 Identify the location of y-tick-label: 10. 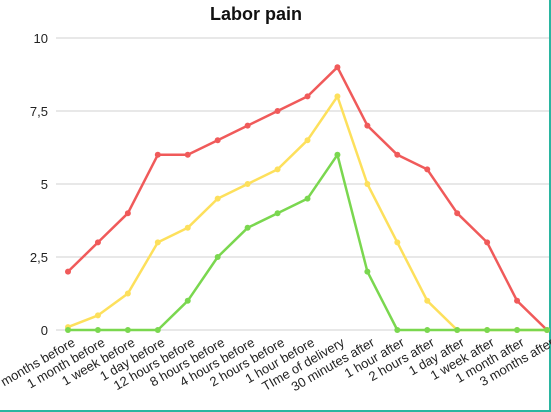
(41, 38).